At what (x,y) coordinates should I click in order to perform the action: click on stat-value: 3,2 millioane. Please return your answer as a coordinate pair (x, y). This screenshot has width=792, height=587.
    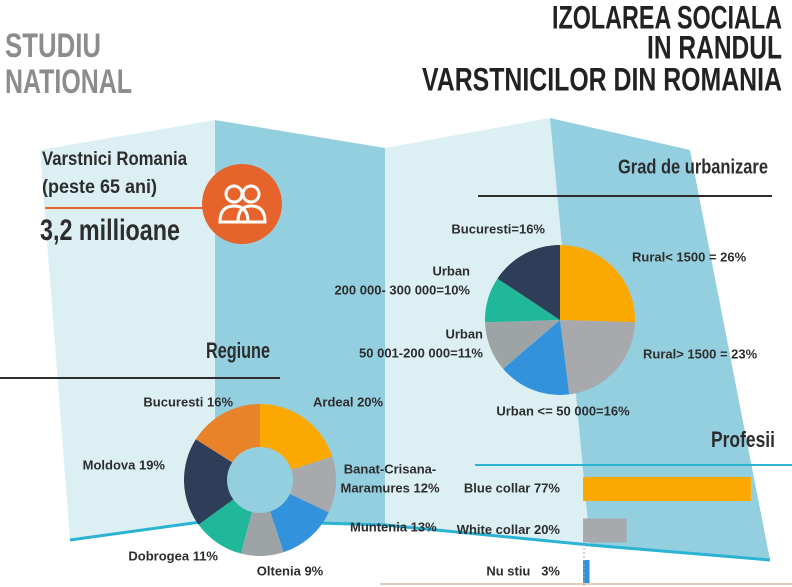
    Looking at the image, I should click on (110, 230).